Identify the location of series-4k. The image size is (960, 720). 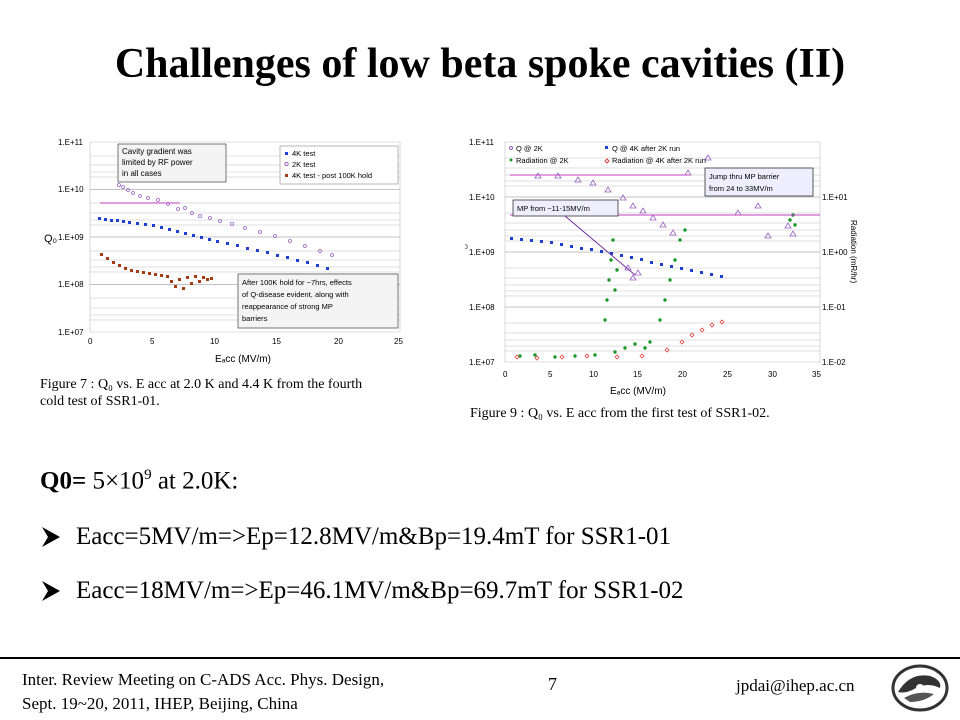
(213, 243).